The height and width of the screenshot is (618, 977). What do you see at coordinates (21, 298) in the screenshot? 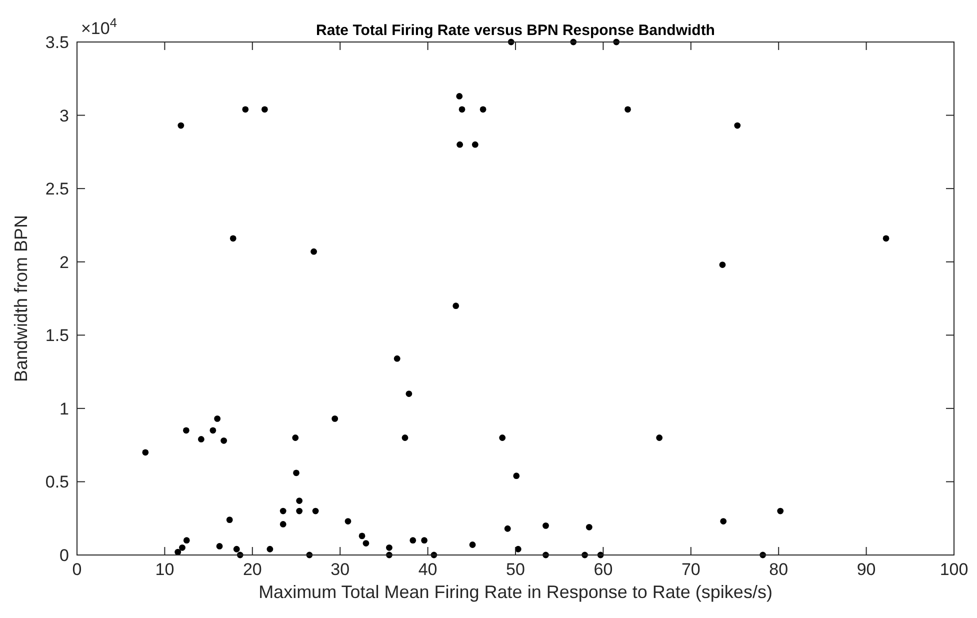
I see `y-axis-title: Bandwidth from BPN` at bounding box center [21, 298].